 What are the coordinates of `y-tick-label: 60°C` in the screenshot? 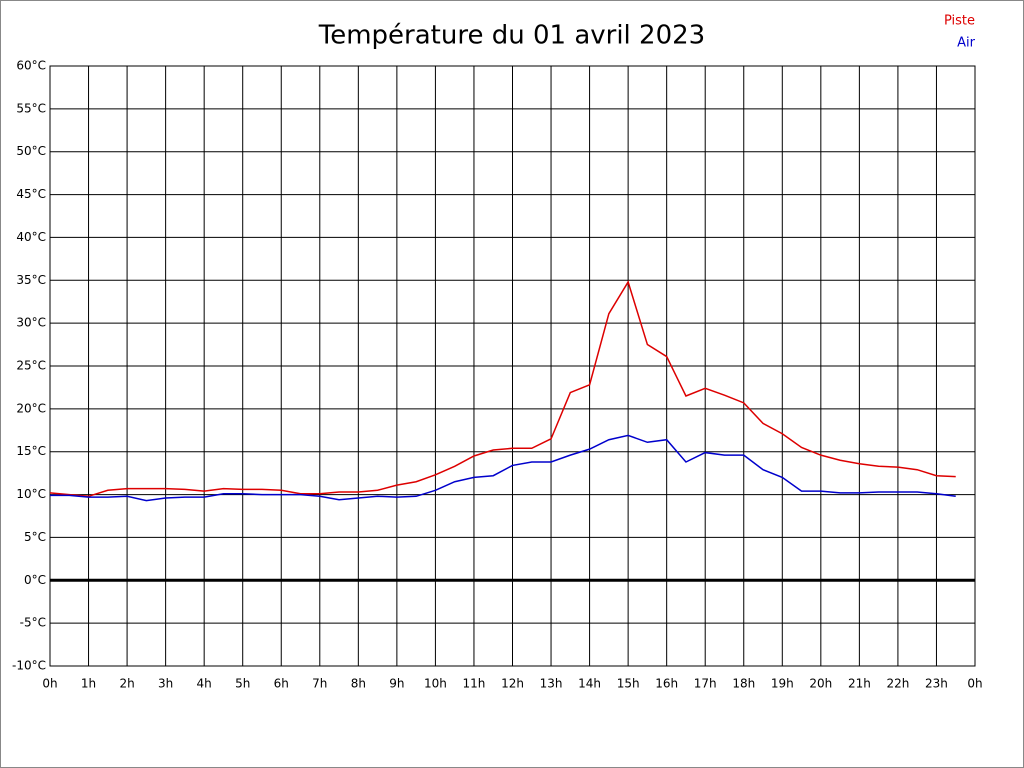 It's located at (31, 66).